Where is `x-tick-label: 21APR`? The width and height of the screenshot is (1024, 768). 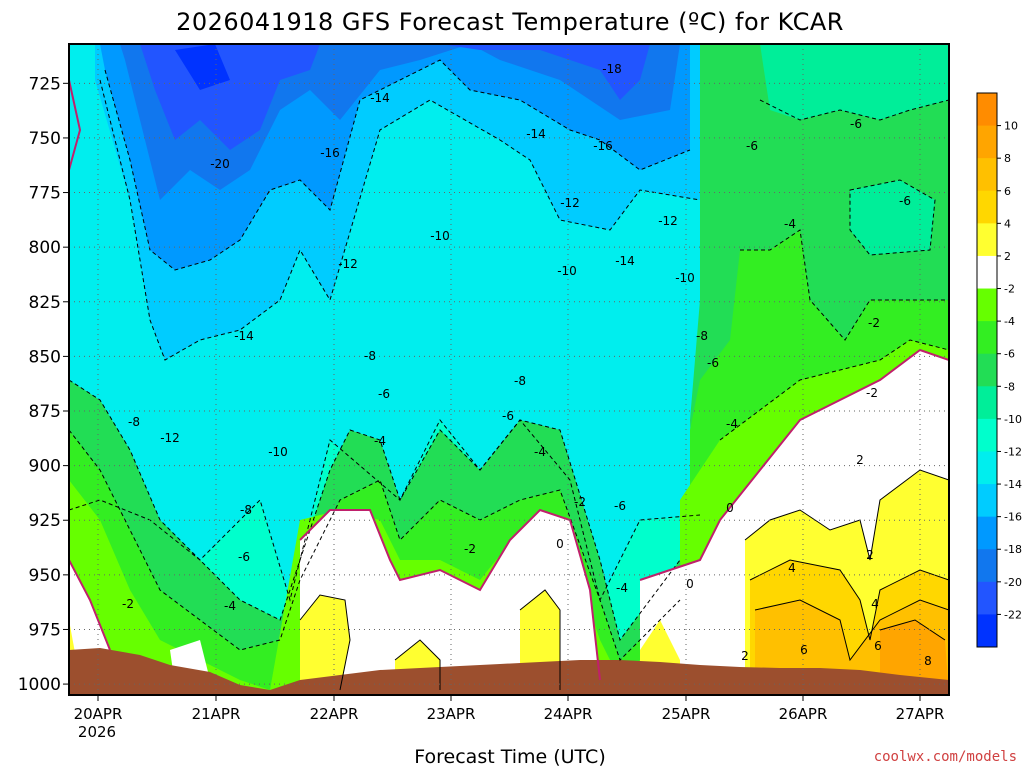
x-tick-label: 21APR is located at coordinates (216, 714).